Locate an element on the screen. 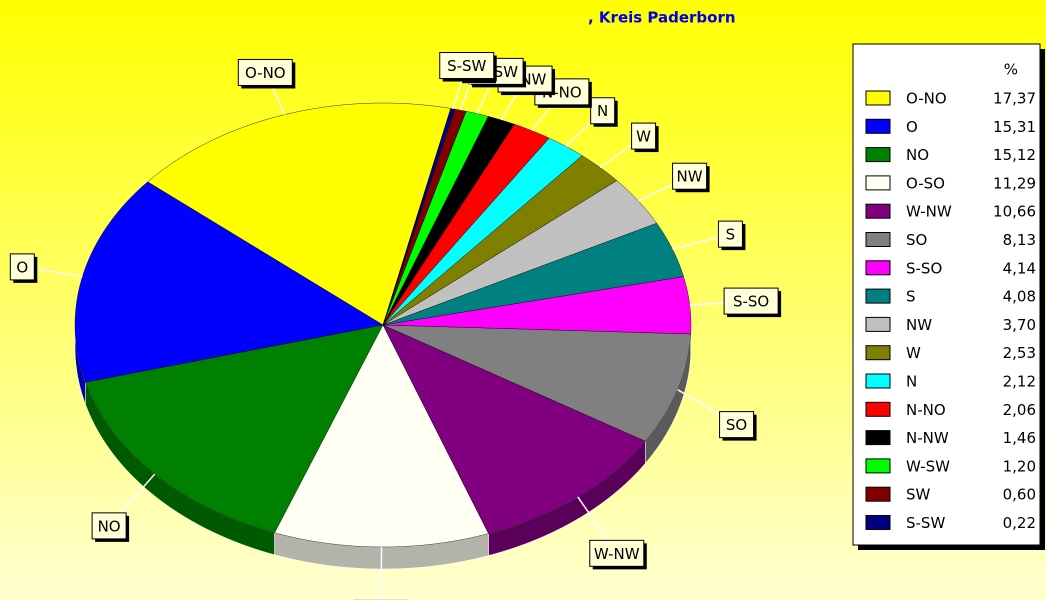 The width and height of the screenshot is (1046, 600). data-label: W is located at coordinates (643, 137).